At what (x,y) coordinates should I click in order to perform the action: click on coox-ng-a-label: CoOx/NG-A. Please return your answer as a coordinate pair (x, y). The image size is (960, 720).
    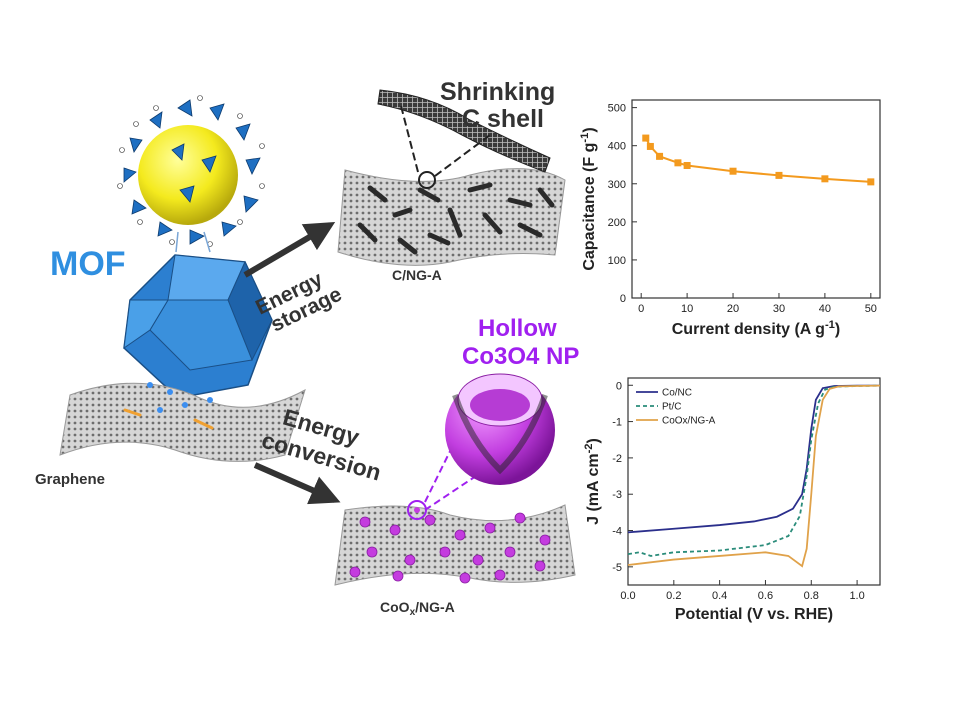
    Looking at the image, I should click on (417, 608).